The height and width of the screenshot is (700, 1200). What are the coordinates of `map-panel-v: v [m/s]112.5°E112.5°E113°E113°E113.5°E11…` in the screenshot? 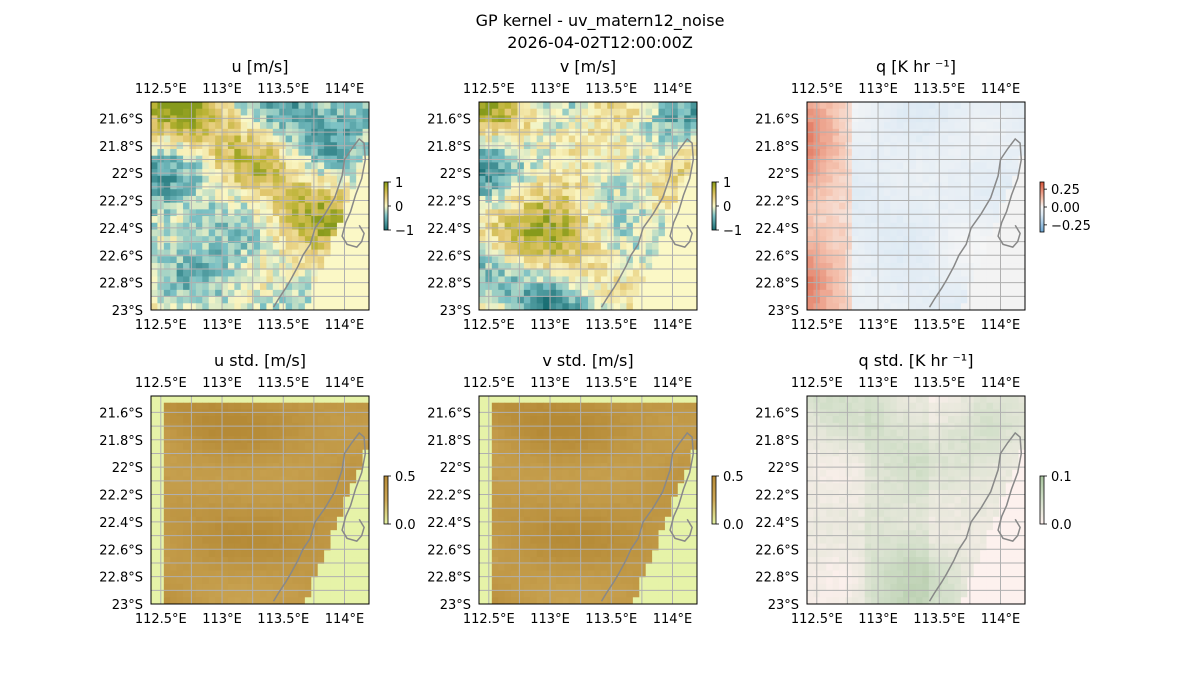 It's located at (584, 195).